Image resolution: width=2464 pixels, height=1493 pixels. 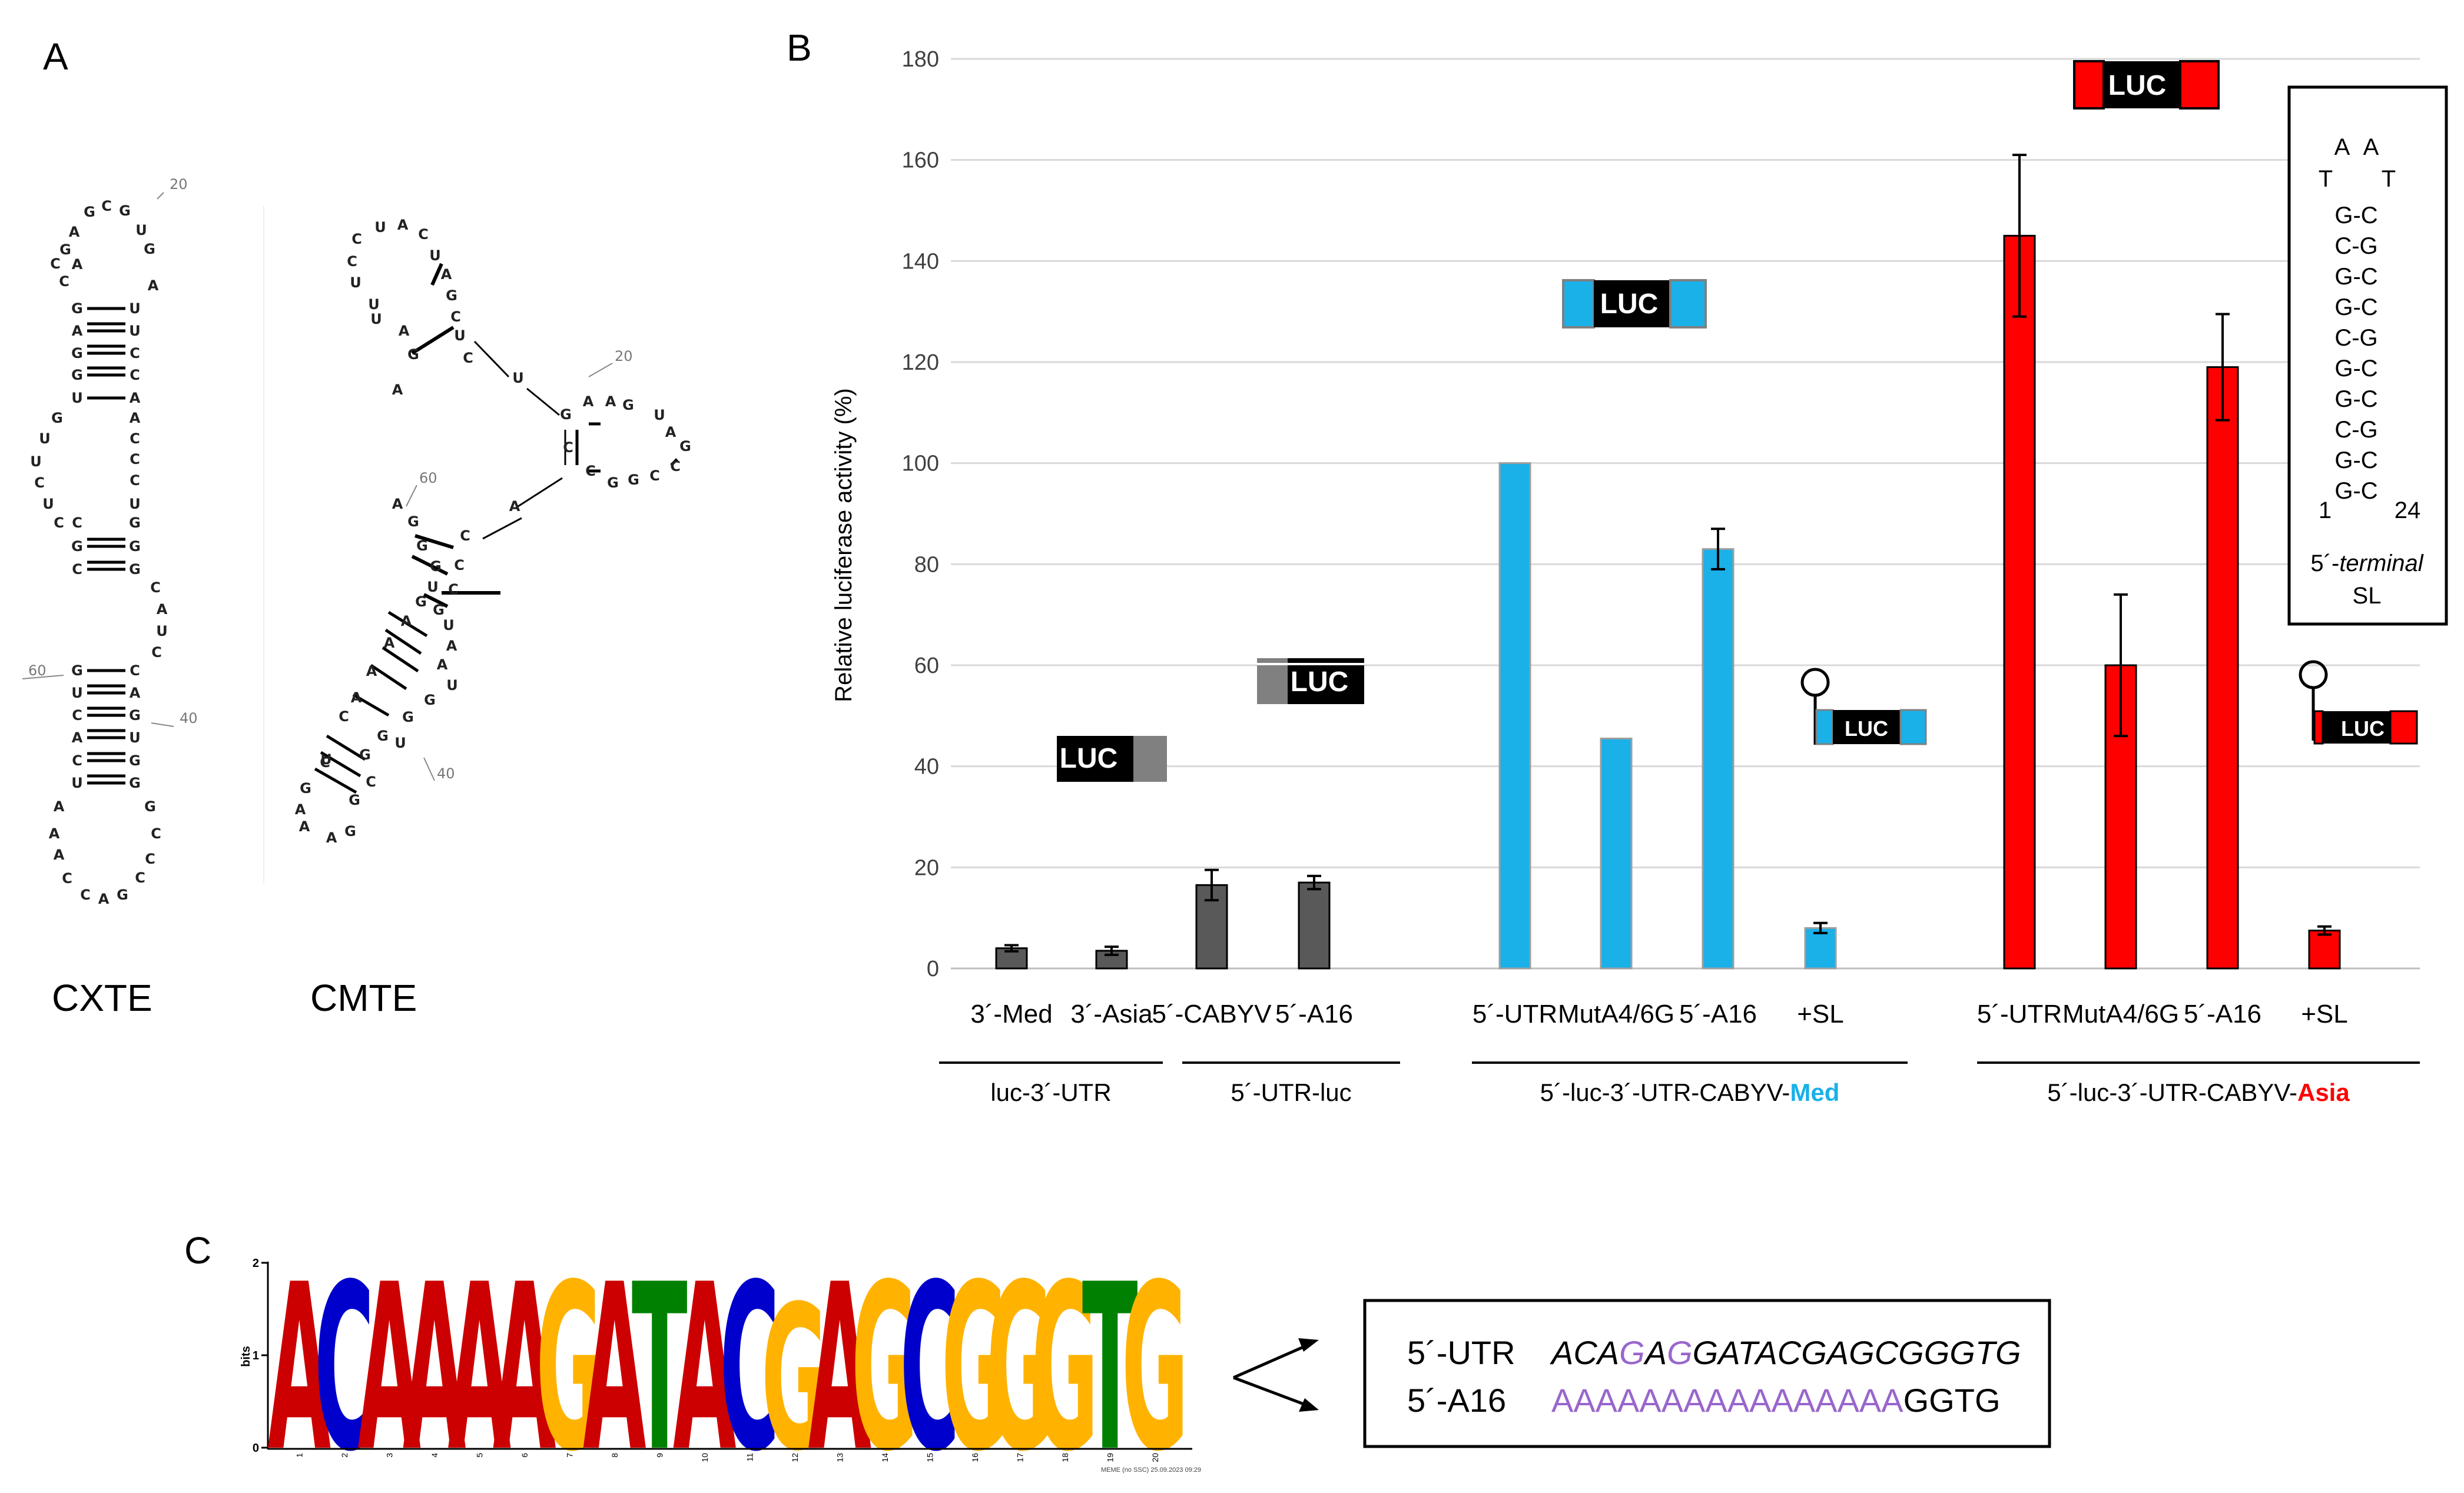 I want to click on stem-loop-icon, so click(x=1815, y=682).